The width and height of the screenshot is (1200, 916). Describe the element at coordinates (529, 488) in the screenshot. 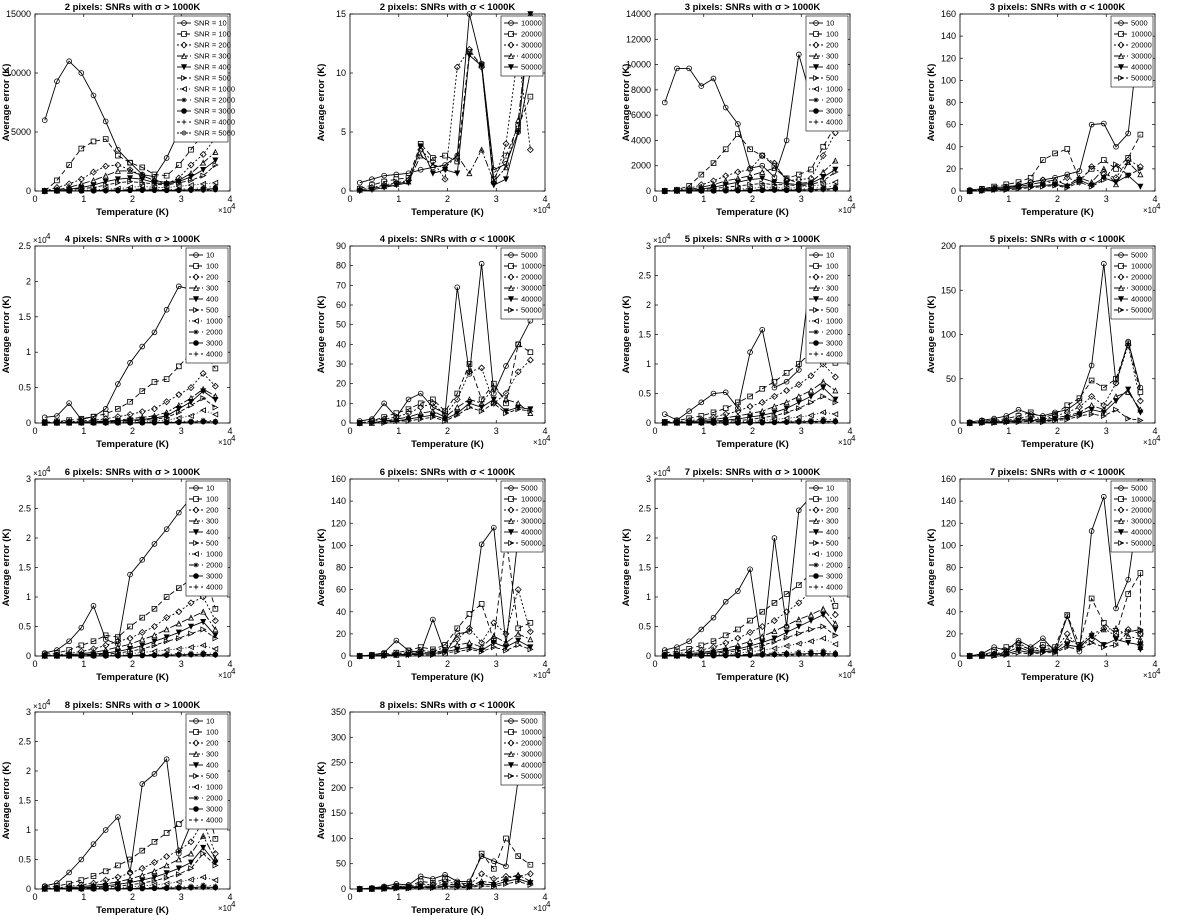

I see `legend-entry: 5000` at that location.